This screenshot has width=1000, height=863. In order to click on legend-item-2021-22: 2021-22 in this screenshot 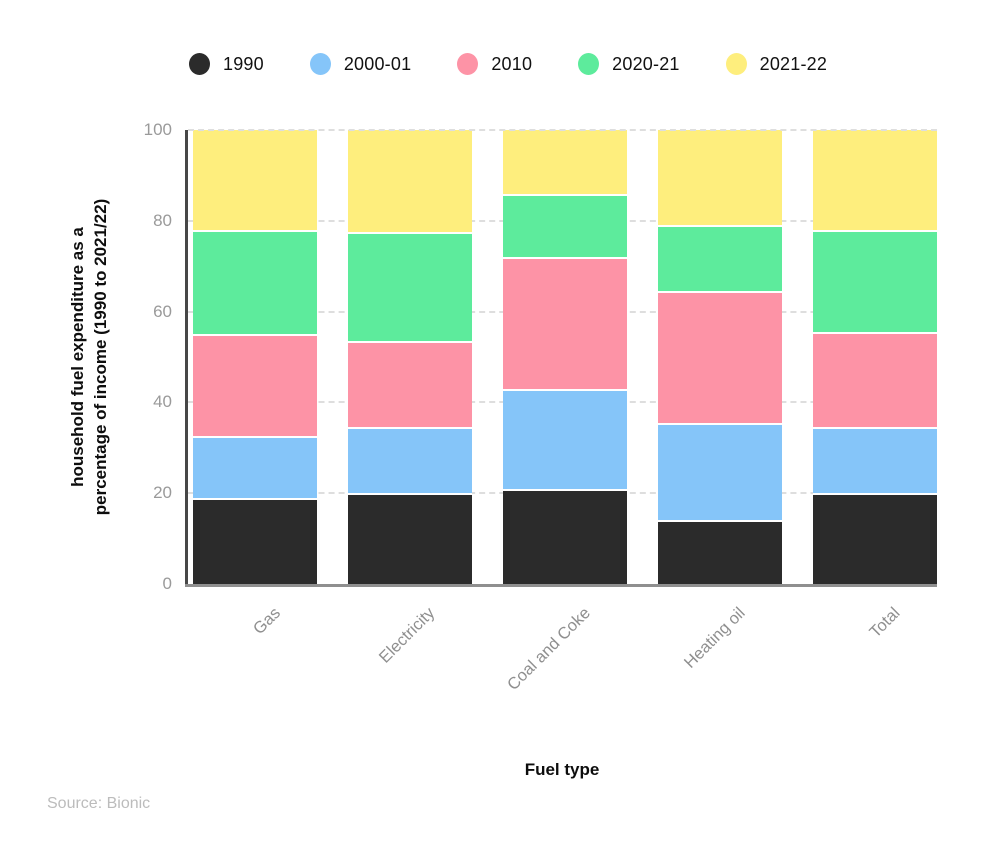, I will do `click(776, 64)`.